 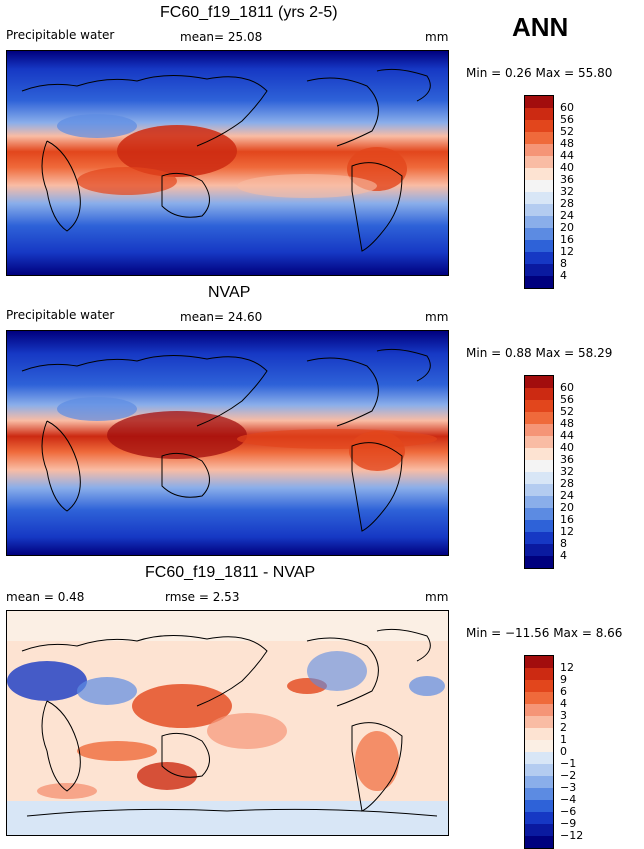 I want to click on panel-2-mean: mean= 24.60, so click(x=221, y=317).